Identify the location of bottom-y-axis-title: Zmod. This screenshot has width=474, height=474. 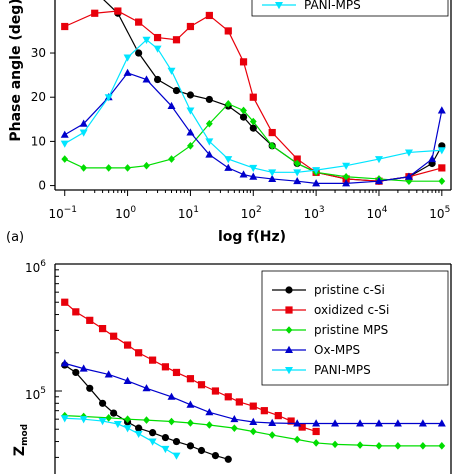
(21, 440).